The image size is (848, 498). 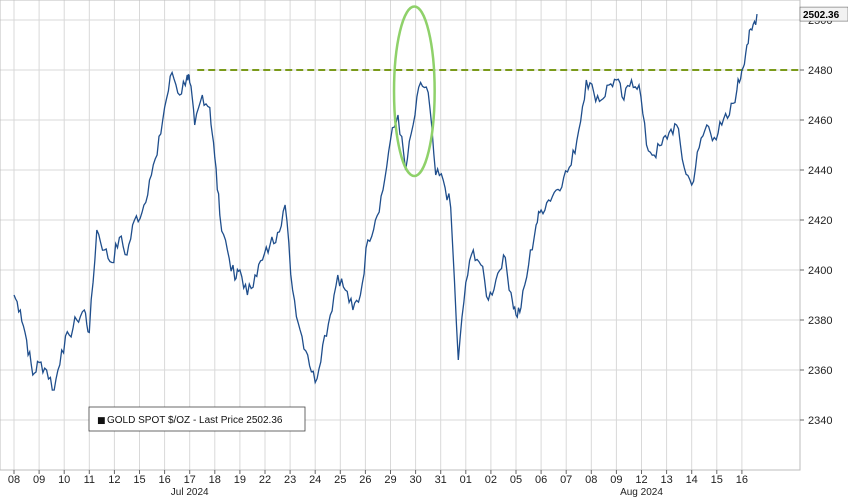 I want to click on x-tick-label: 02, so click(x=491, y=480).